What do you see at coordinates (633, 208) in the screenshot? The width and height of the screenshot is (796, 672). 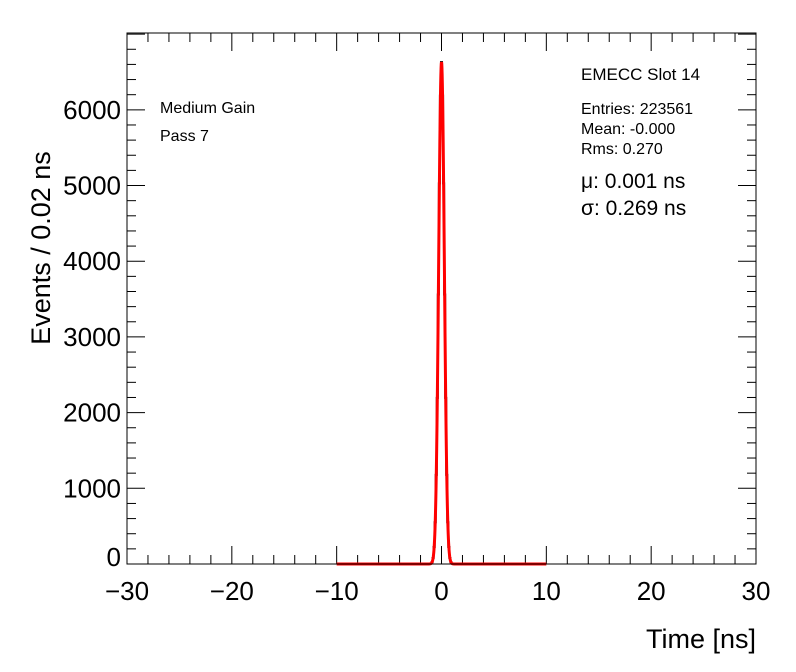 I see `fit-sigma: σ: 0.269 ns` at bounding box center [633, 208].